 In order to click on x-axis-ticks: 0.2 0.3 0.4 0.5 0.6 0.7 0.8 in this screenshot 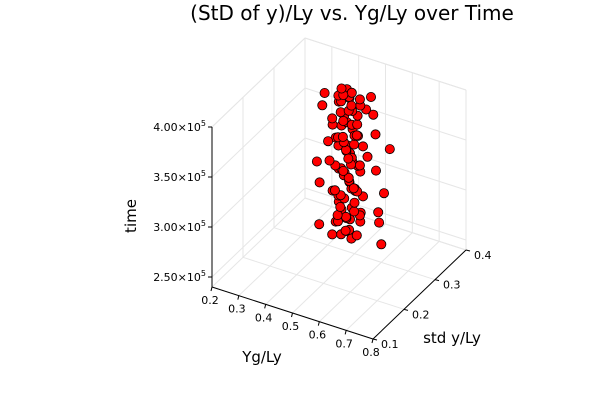, I will do `click(290, 322)`.